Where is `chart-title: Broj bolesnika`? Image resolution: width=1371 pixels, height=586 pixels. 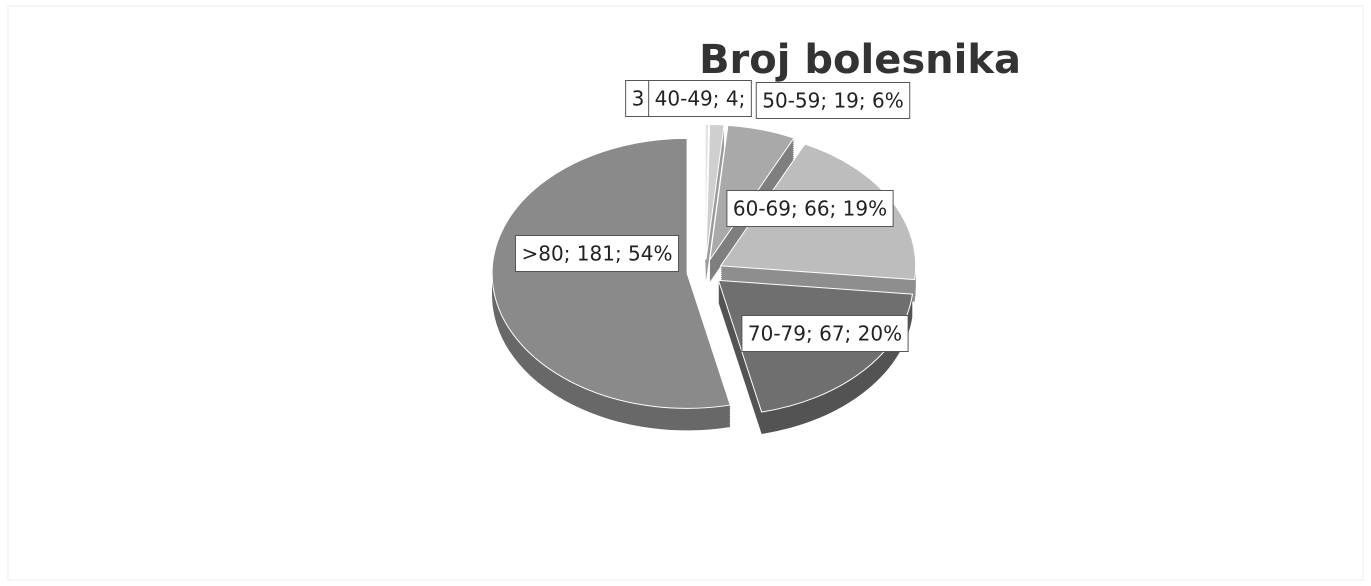 chart-title: Broj bolesnika is located at coordinates (860, 60).